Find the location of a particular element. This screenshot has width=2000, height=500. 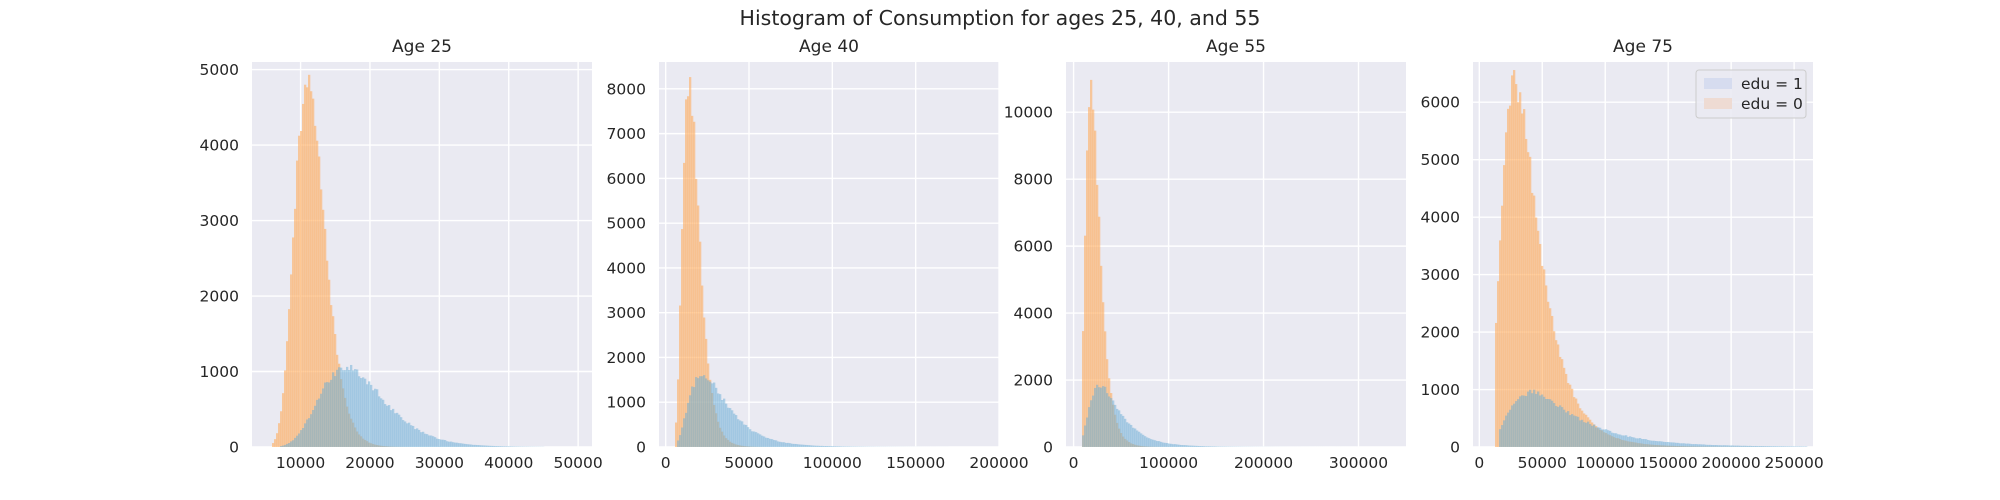

x-tick-label: 200000 is located at coordinates (1731, 463).